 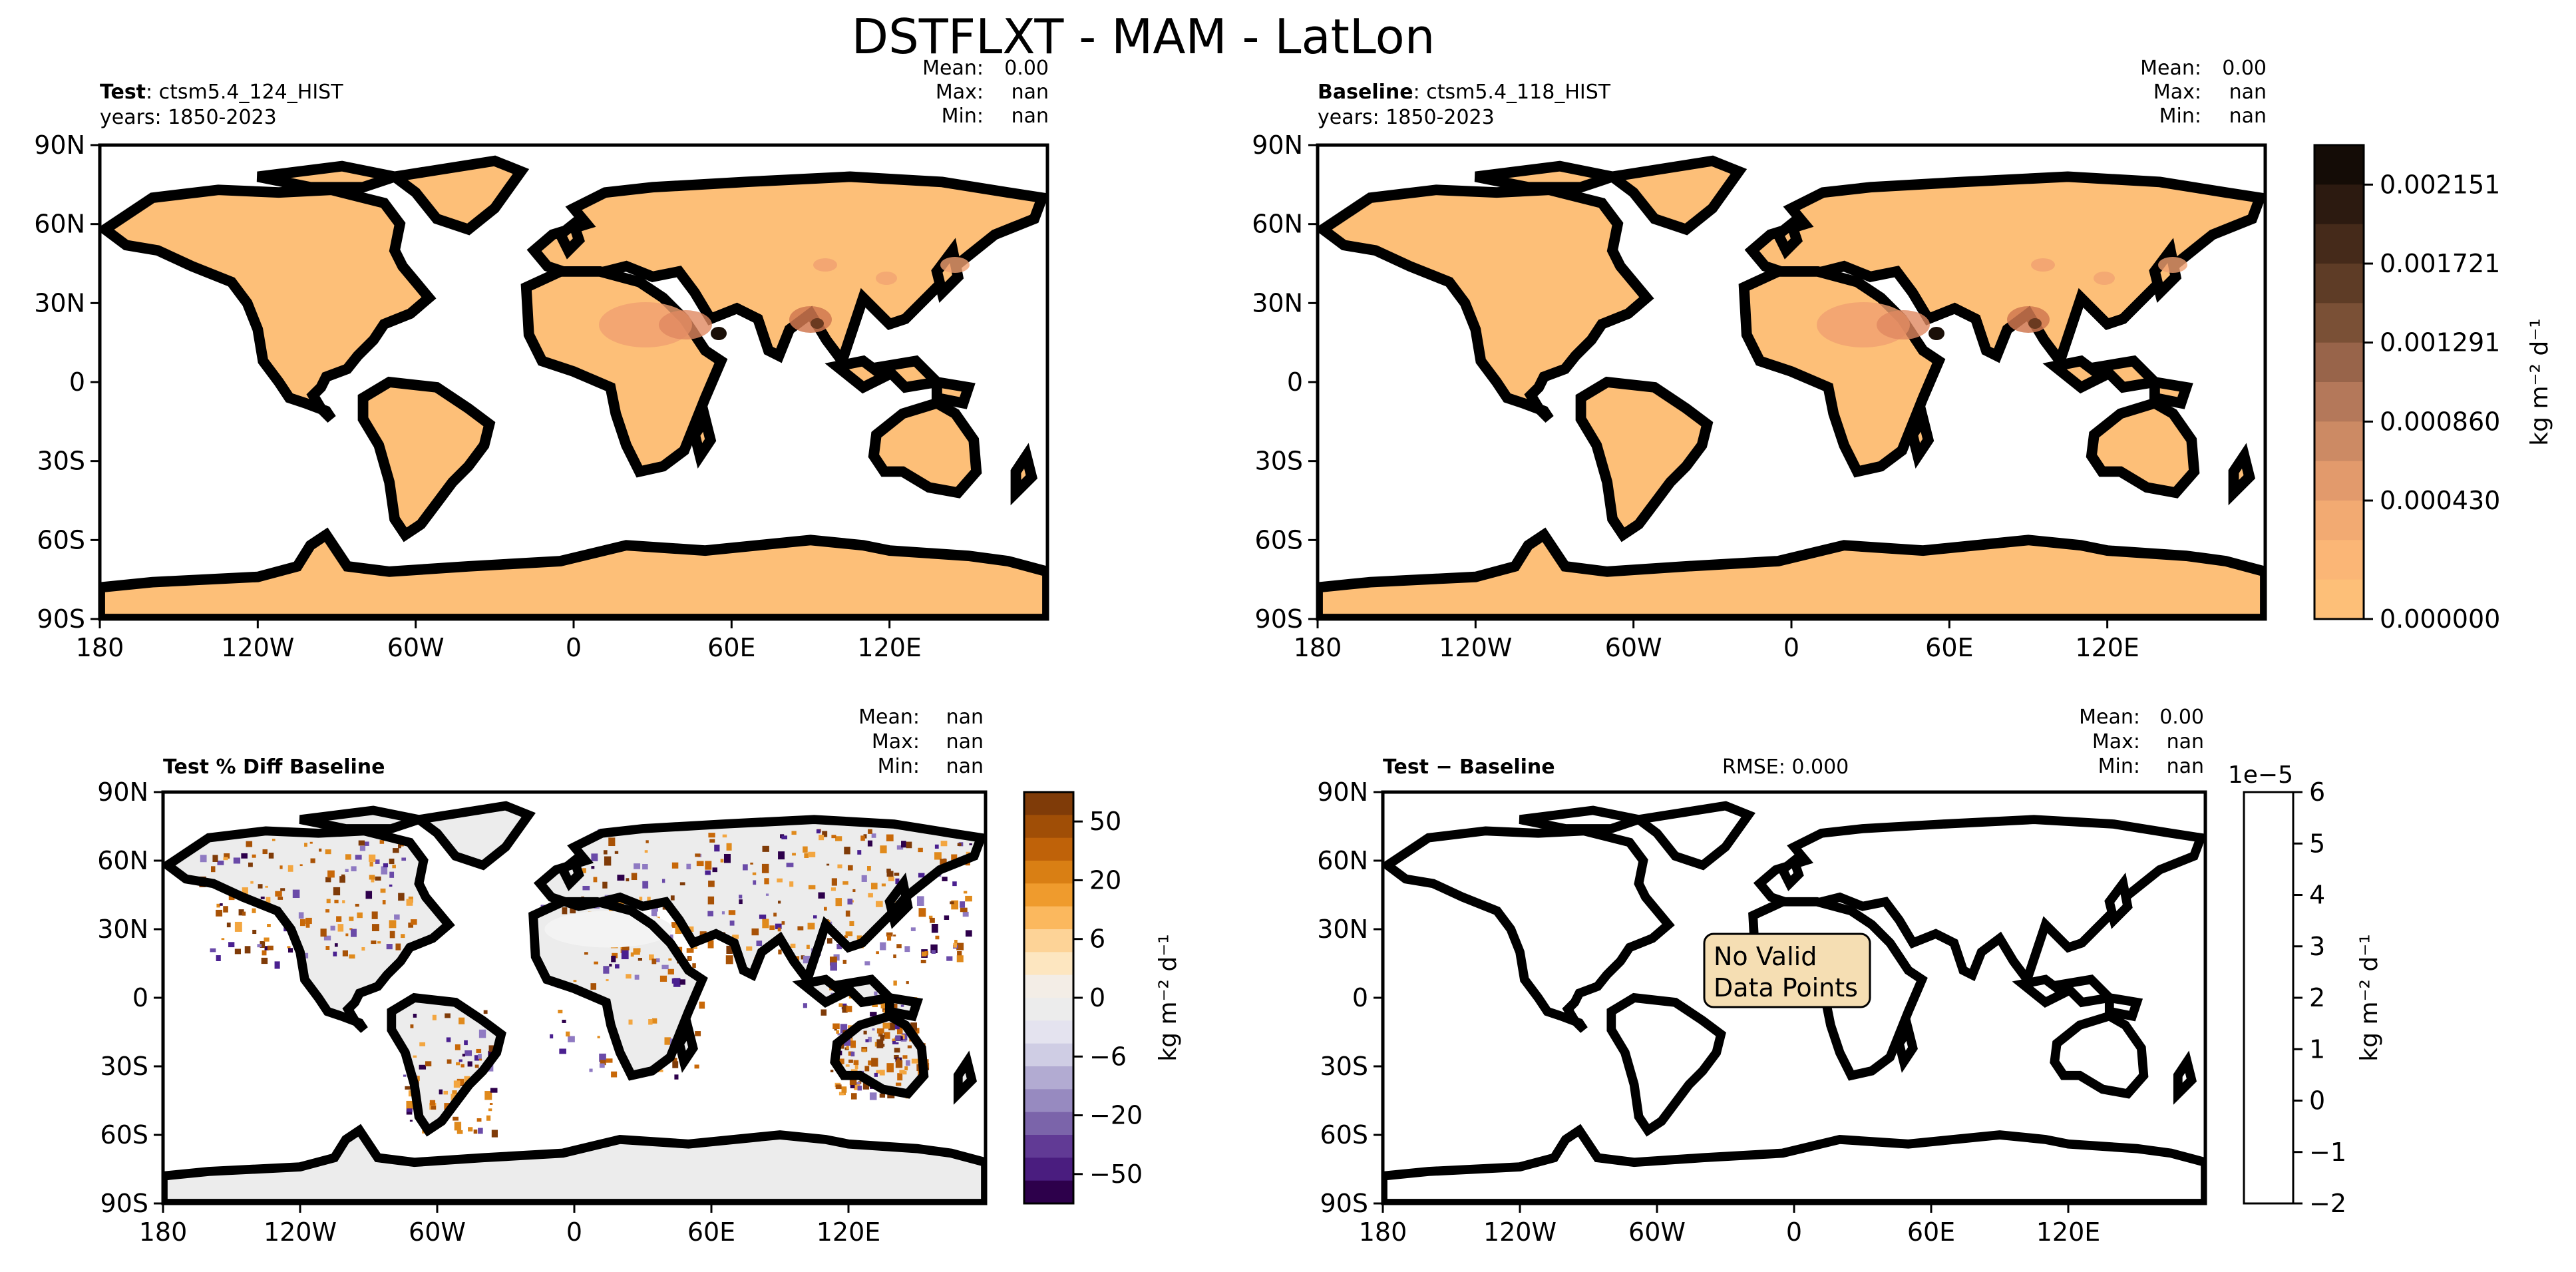 What do you see at coordinates (2327, 1152) in the screenshot?
I see `colorbar-diff-tick-label: −1` at bounding box center [2327, 1152].